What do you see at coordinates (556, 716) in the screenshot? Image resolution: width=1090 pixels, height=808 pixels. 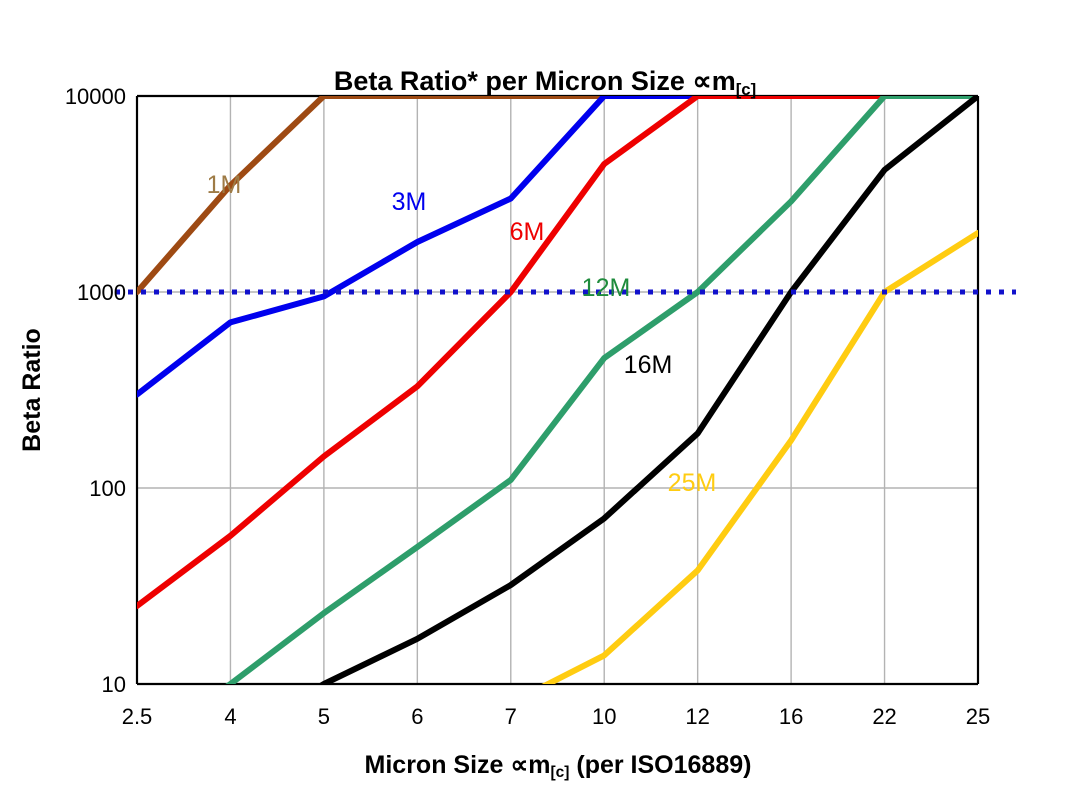 I see `x-tick-labels: 2.5 4 5 6 7 10 12 16 22 25` at bounding box center [556, 716].